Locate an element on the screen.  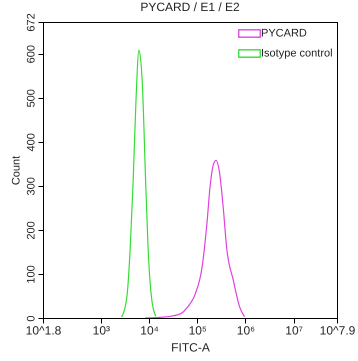
x-tick-label: 10^7.9 is located at coordinates (338, 331).